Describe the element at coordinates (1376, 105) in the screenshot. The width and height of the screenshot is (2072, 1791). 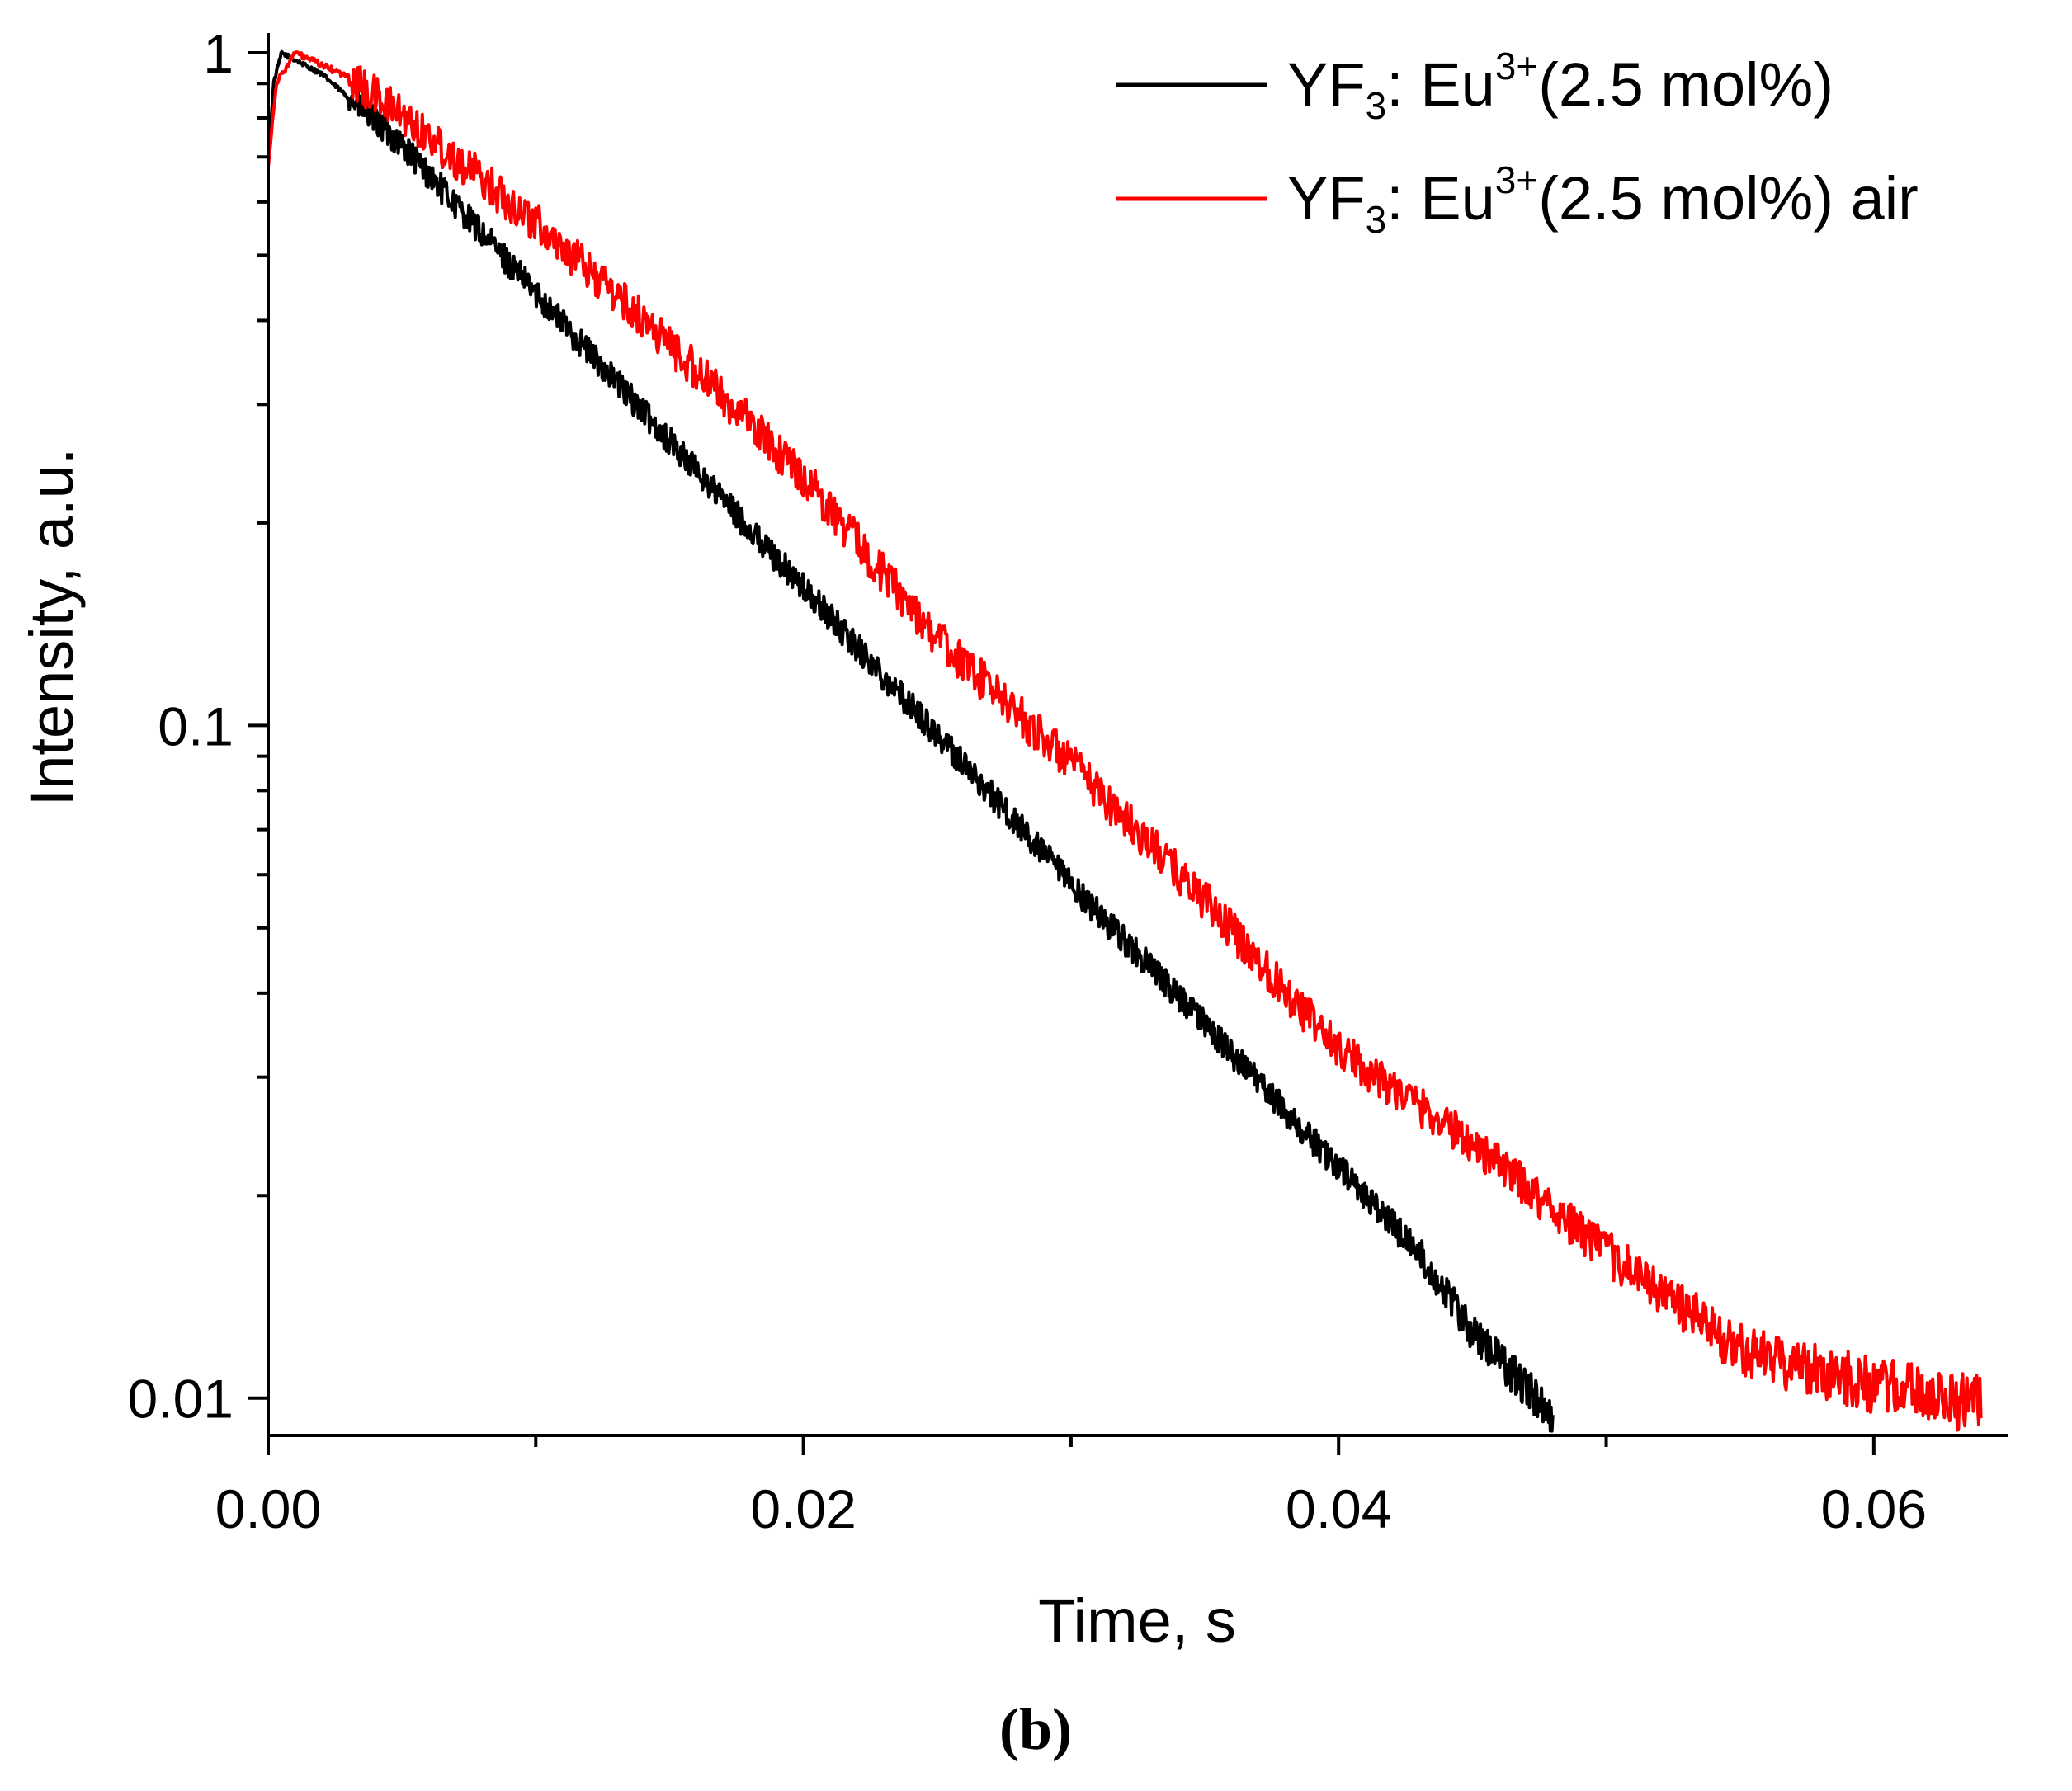
I see `legend-label-black-sub: 3` at that location.